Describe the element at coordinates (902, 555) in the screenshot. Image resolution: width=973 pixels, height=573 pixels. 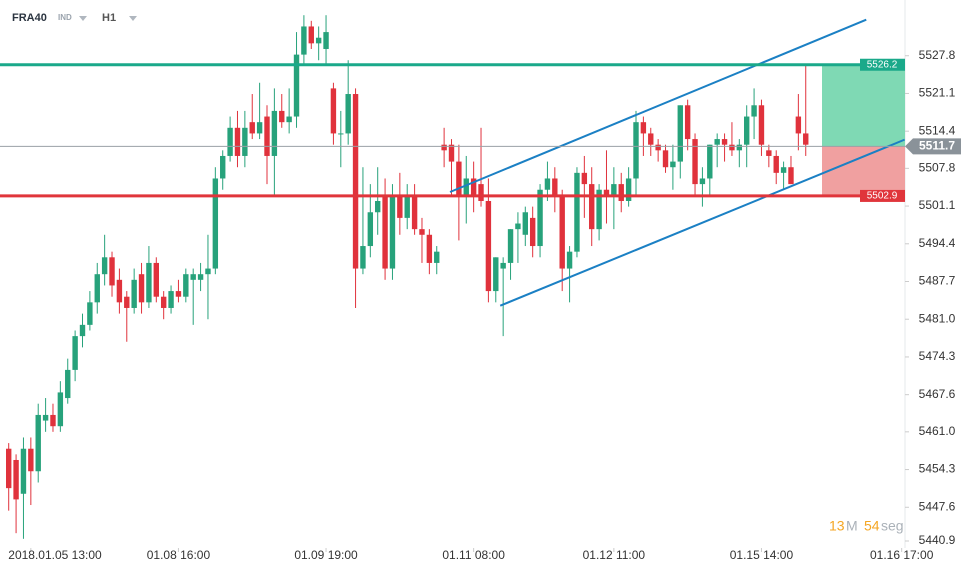
I see `x-tick-label: 01.16 17:00` at that location.